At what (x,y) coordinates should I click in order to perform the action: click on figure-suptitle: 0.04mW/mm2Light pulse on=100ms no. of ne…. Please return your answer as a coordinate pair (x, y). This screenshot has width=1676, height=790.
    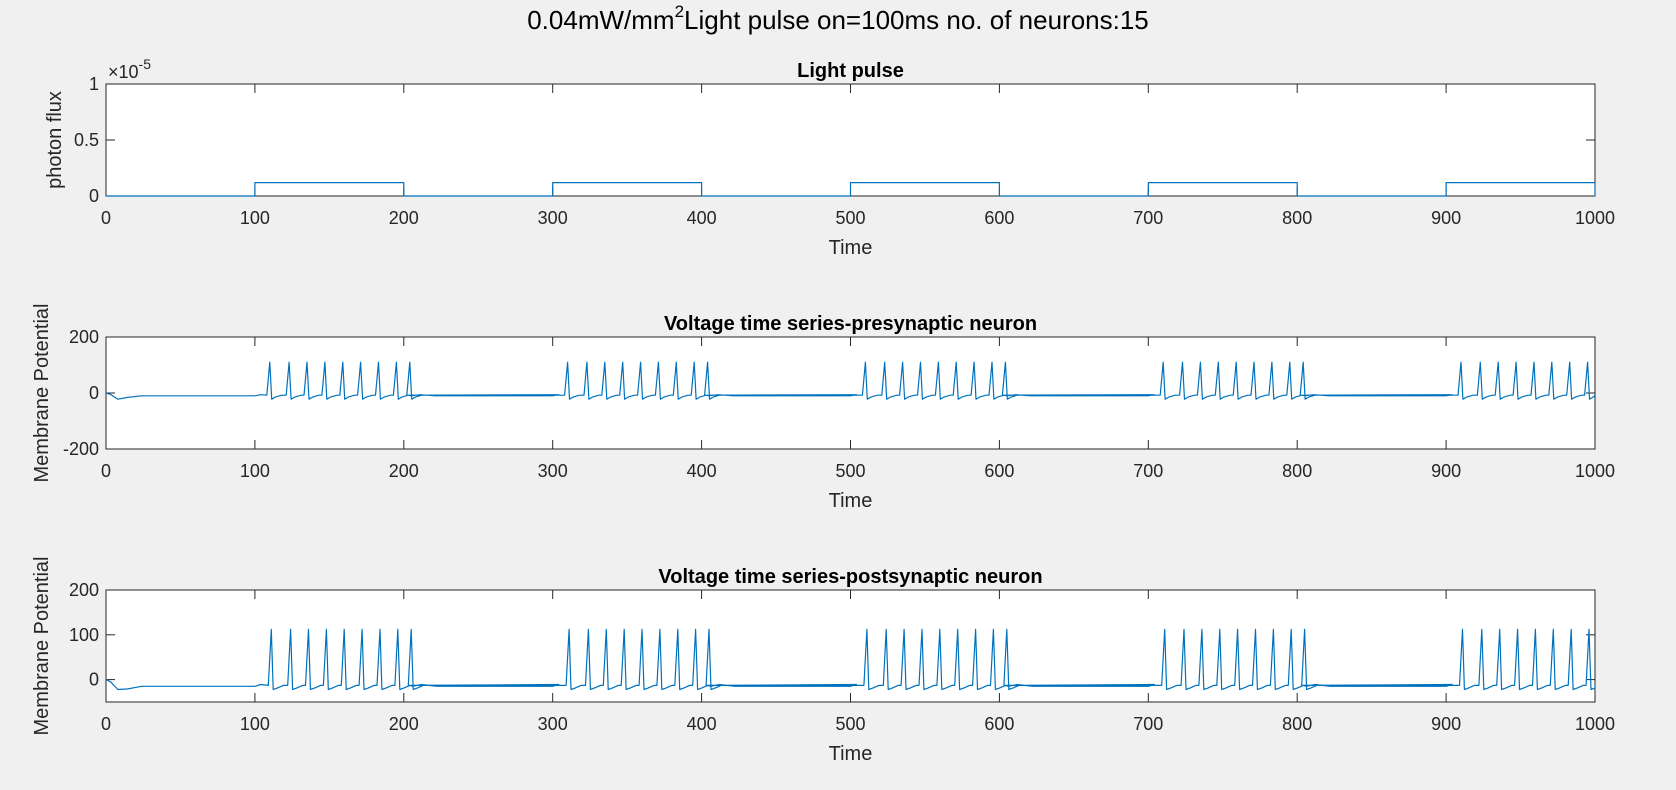
    Looking at the image, I should click on (838, 18).